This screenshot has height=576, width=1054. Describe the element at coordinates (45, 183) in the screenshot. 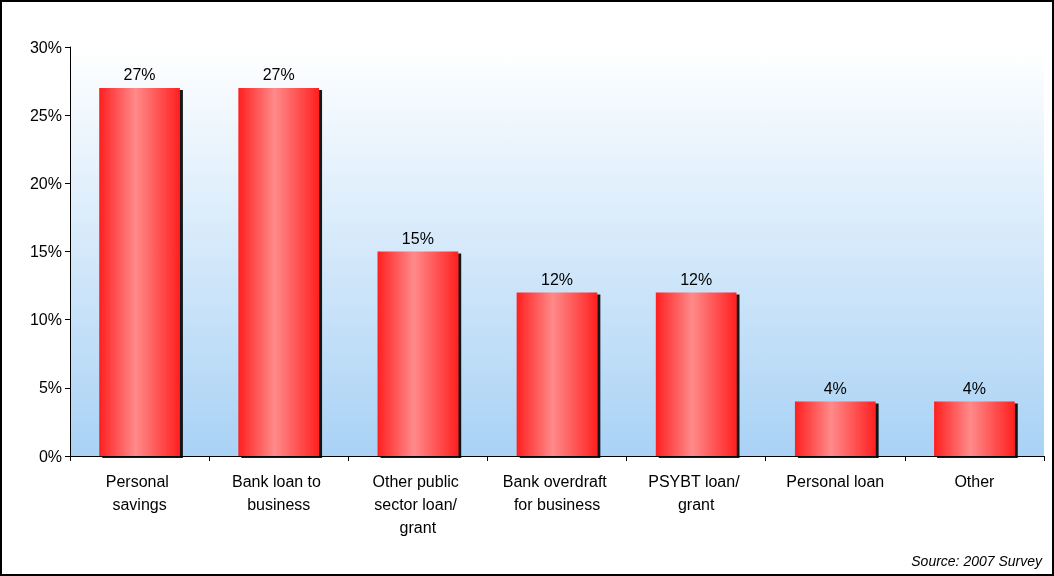

I see `y-tick-label: 20%` at that location.